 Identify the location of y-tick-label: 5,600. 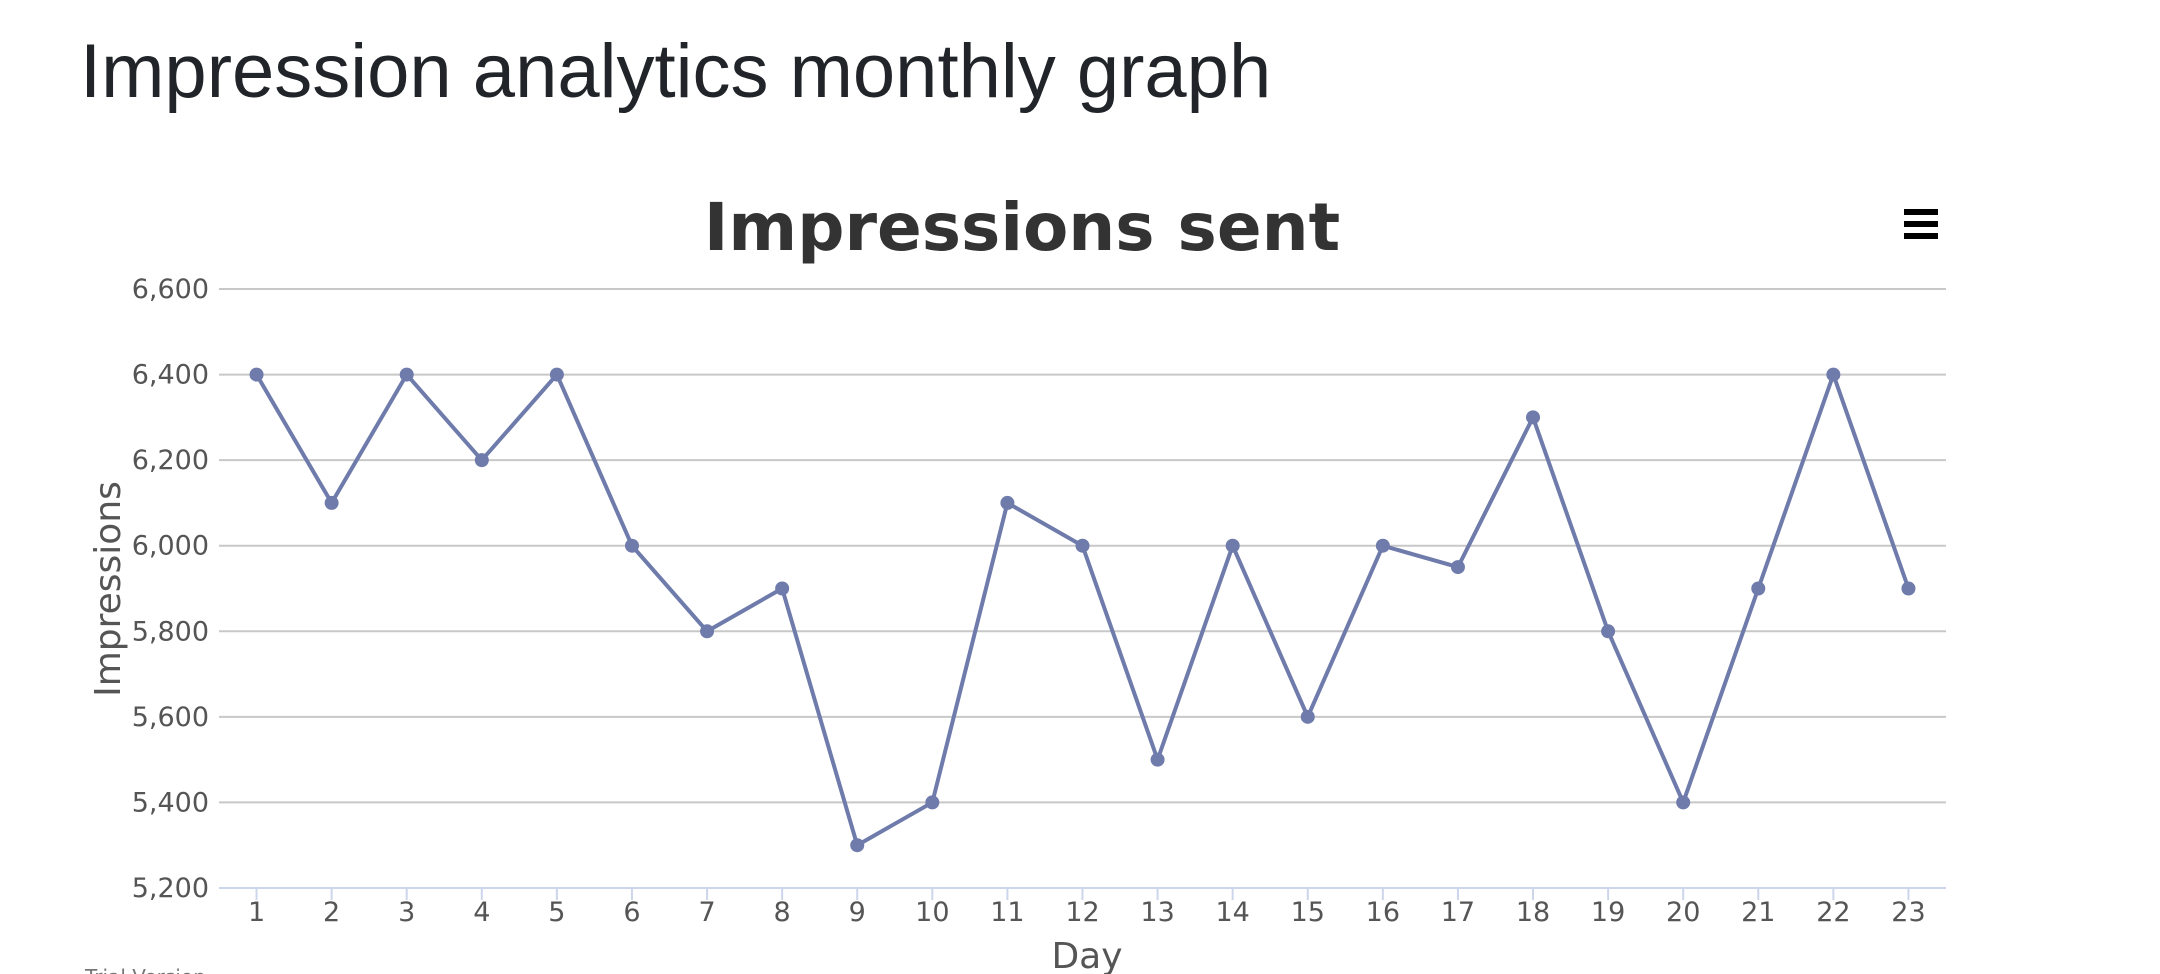
(170, 717).